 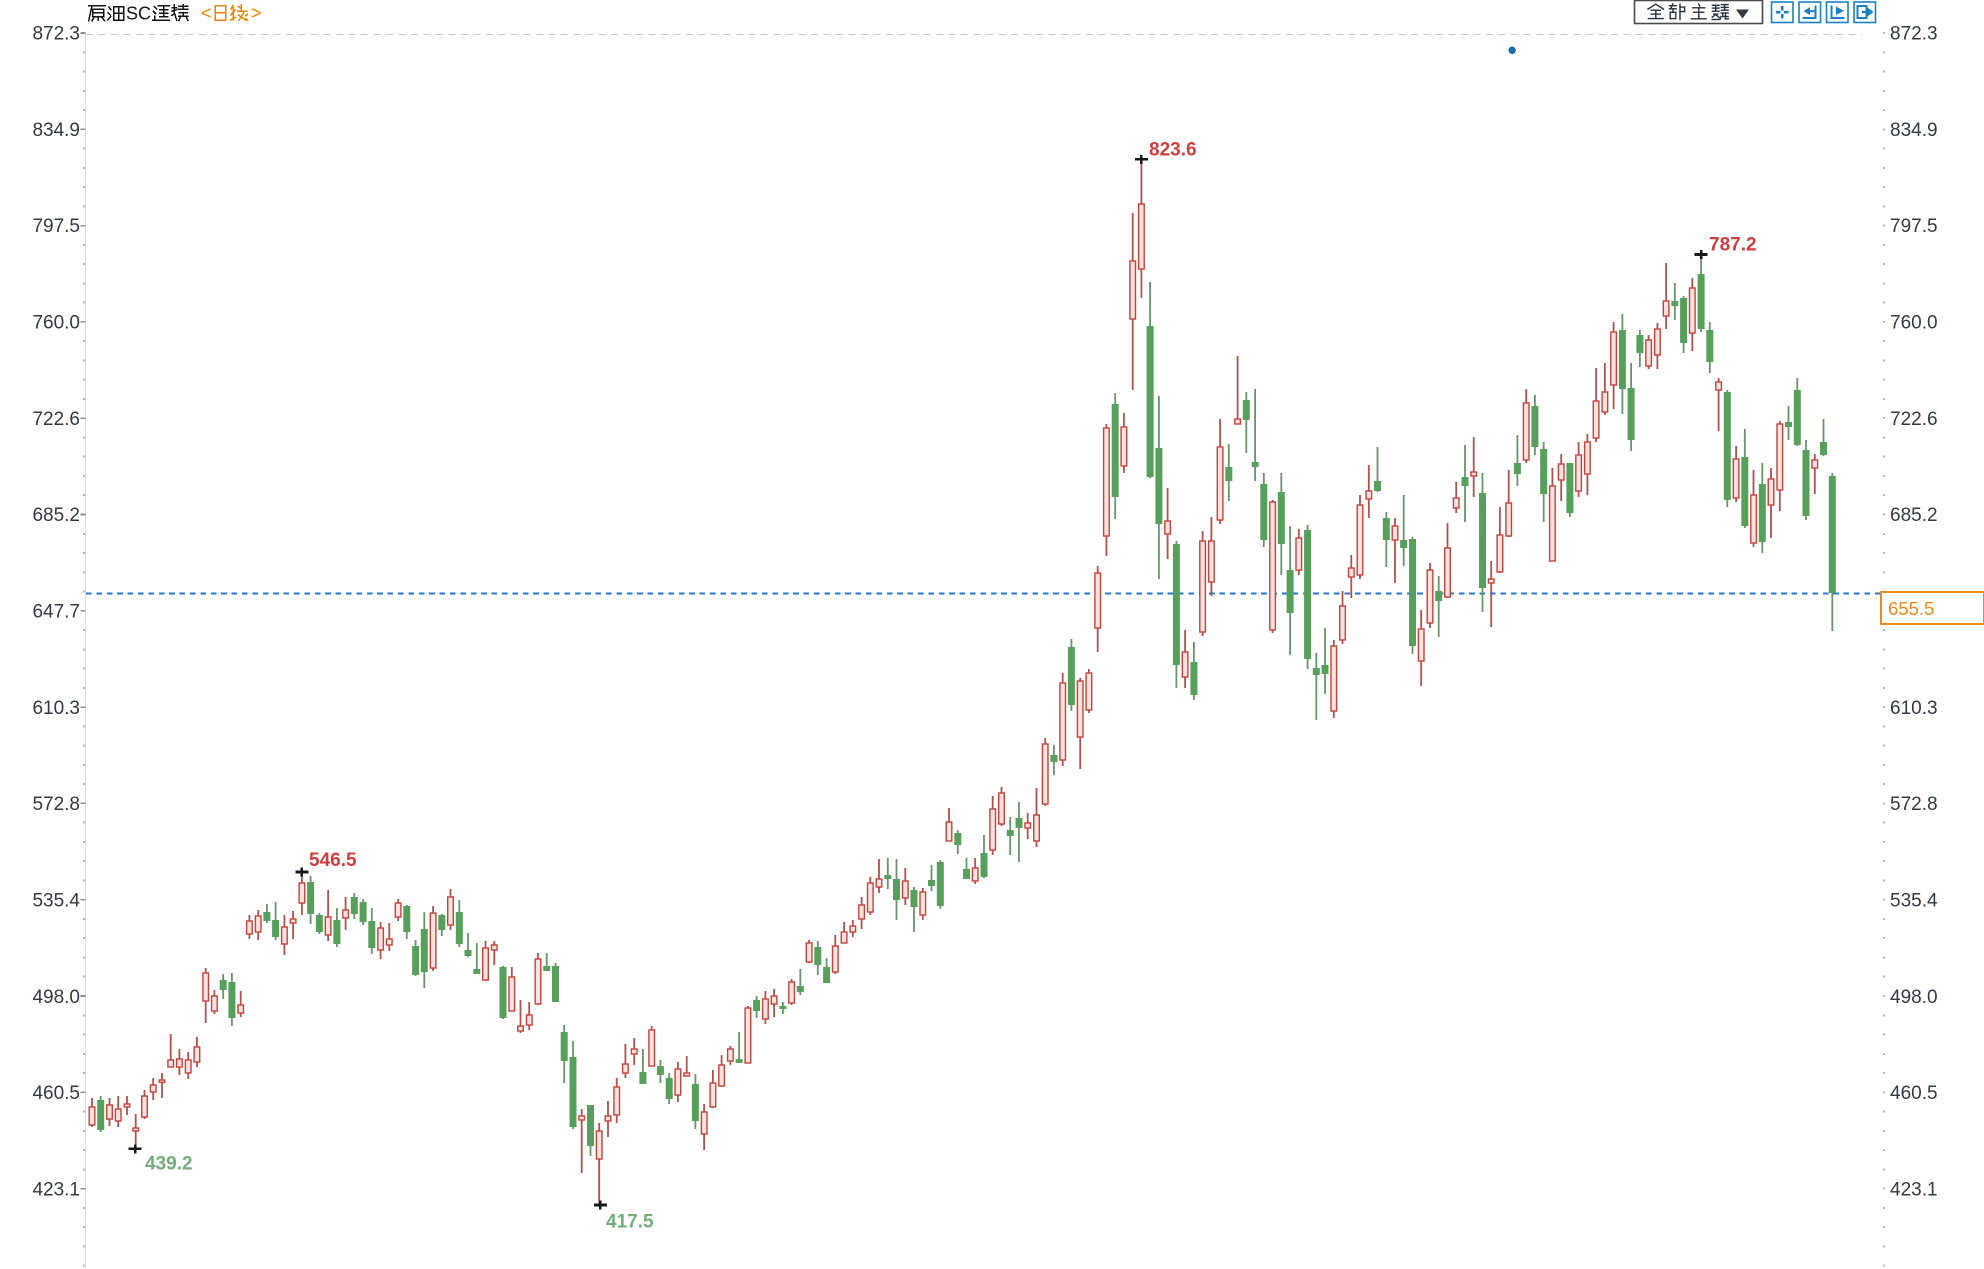 I want to click on svg-text: SC, so click(x=138, y=14).